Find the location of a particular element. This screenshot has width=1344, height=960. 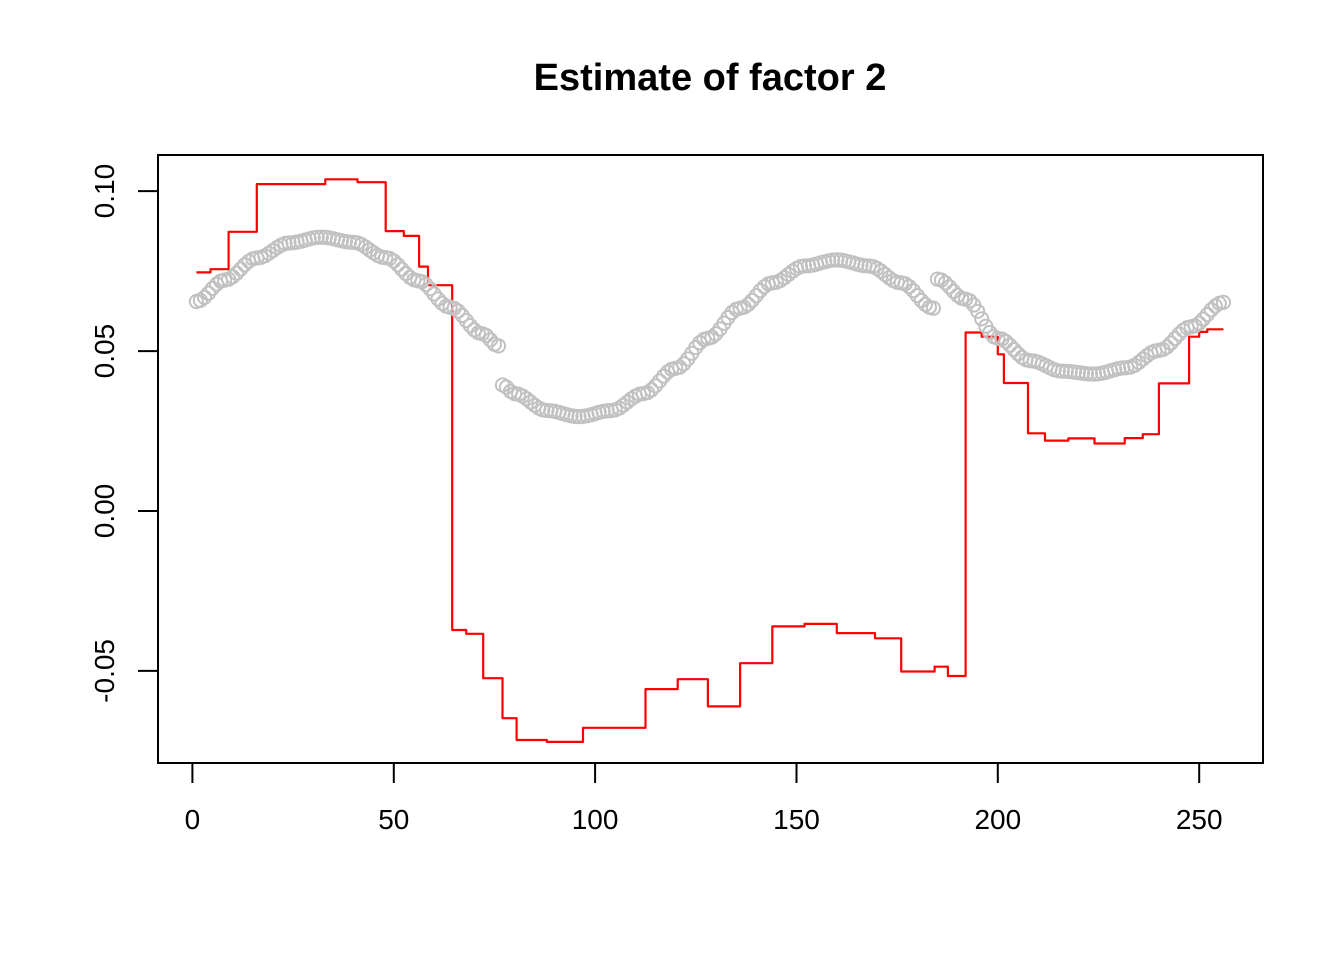

y-axis: 0.10 0.05 0.00 -0.05 is located at coordinates (123, 433).